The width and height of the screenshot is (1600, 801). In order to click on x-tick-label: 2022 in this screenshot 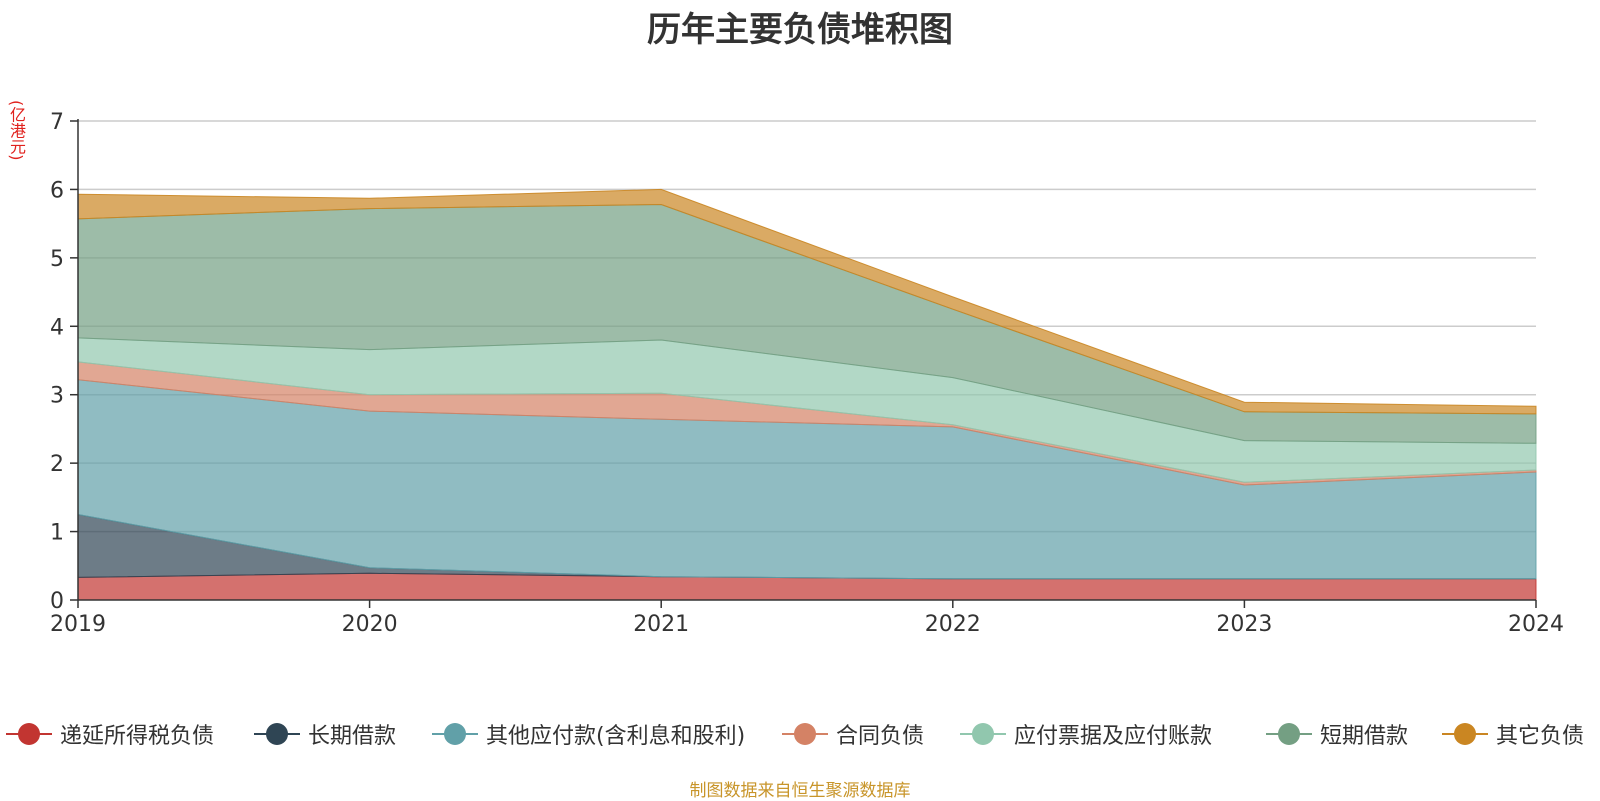, I will do `click(953, 624)`.